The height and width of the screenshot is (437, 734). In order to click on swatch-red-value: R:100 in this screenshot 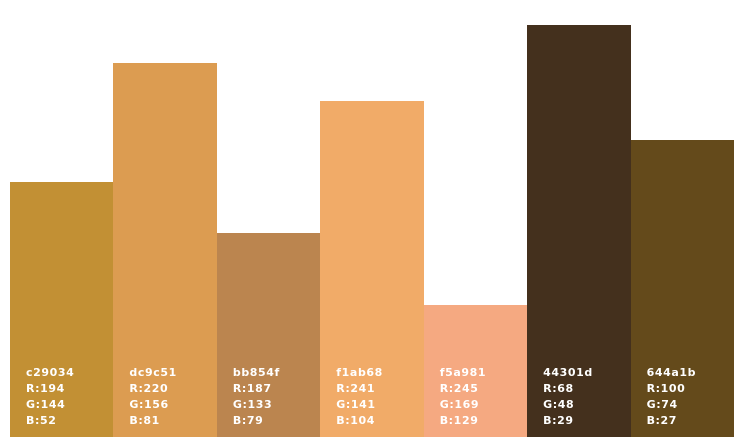, I will do `click(666, 388)`.